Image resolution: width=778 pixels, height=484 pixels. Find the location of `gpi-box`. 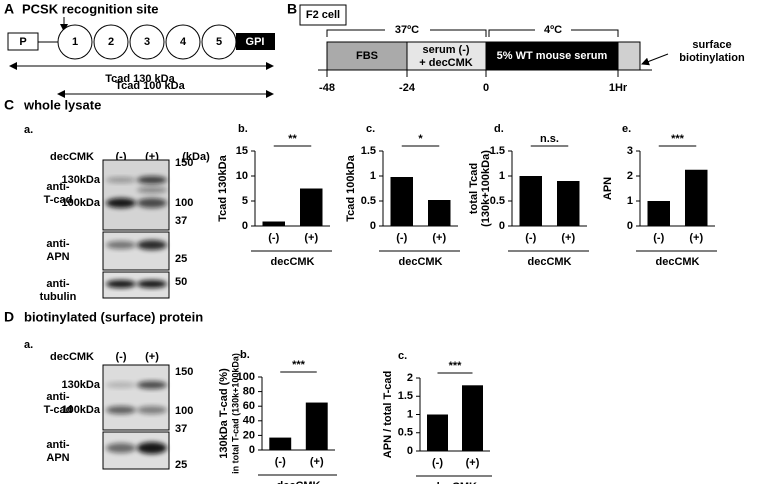

gpi-box is located at coordinates (255, 41).